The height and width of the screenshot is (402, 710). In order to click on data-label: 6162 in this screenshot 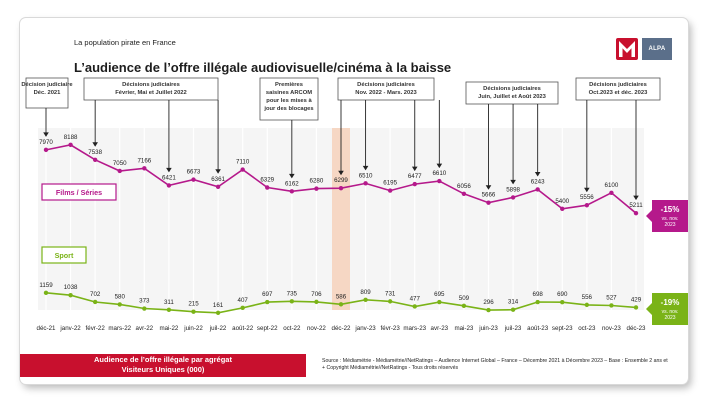, I will do `click(292, 183)`.